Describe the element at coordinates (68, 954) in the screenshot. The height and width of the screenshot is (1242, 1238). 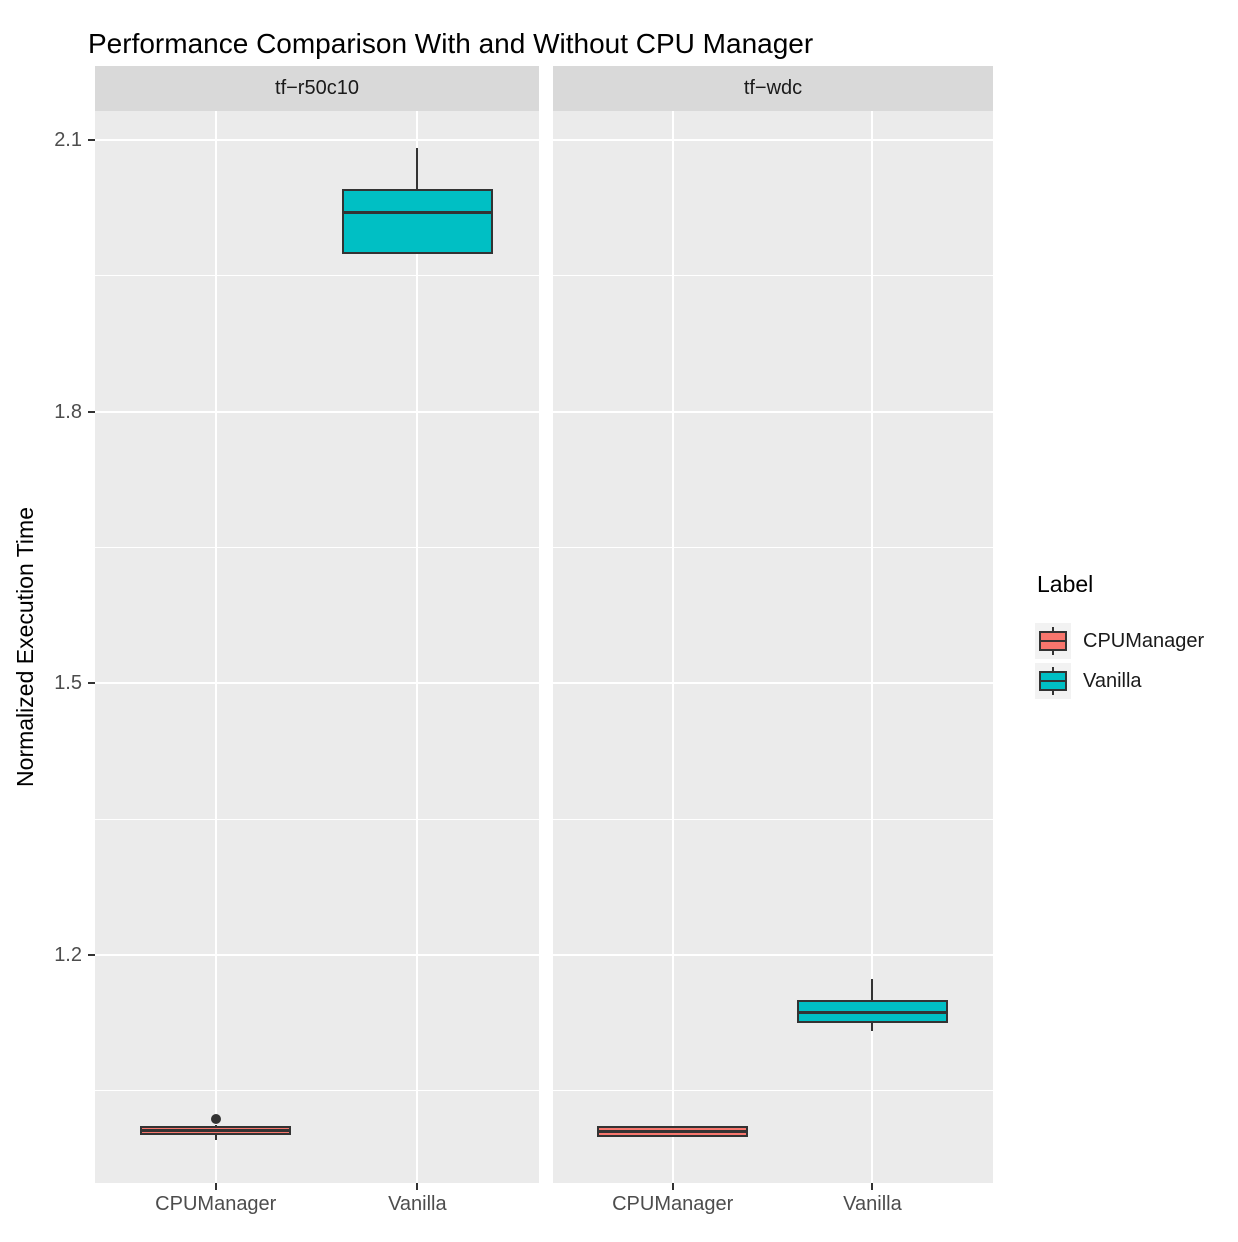
I see `y-tick-label: 1.2` at that location.